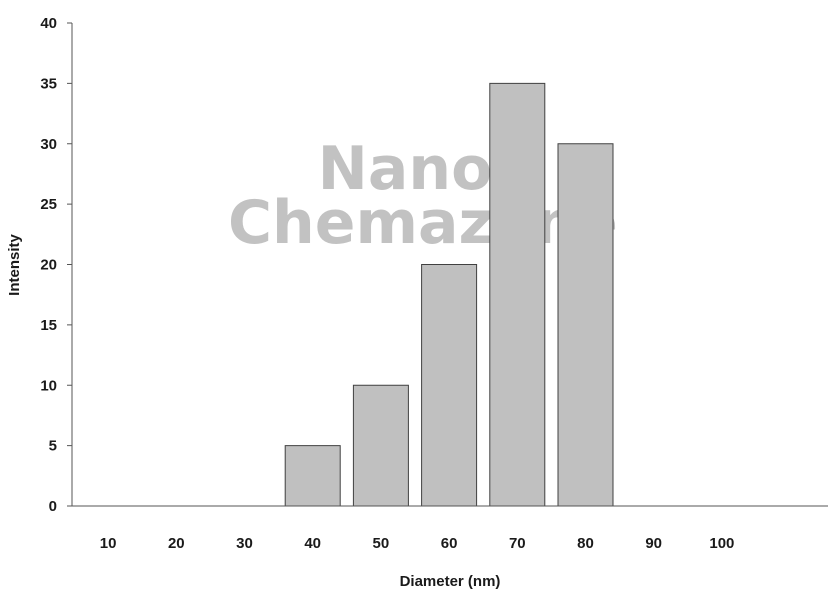  What do you see at coordinates (423, 223) in the screenshot?
I see `watermark-line2: Chemazone` at bounding box center [423, 223].